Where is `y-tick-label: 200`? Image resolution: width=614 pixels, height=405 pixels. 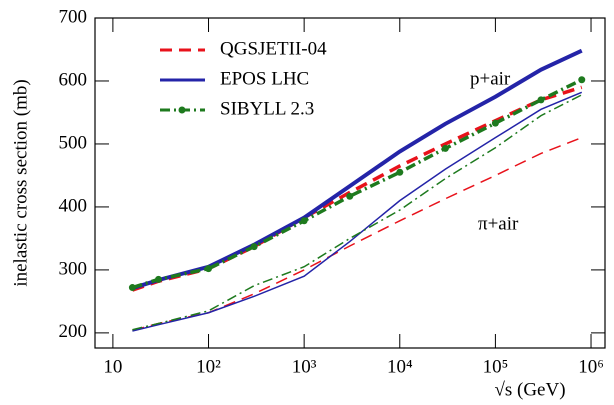 y-tick-label: 200 is located at coordinates (73, 331).